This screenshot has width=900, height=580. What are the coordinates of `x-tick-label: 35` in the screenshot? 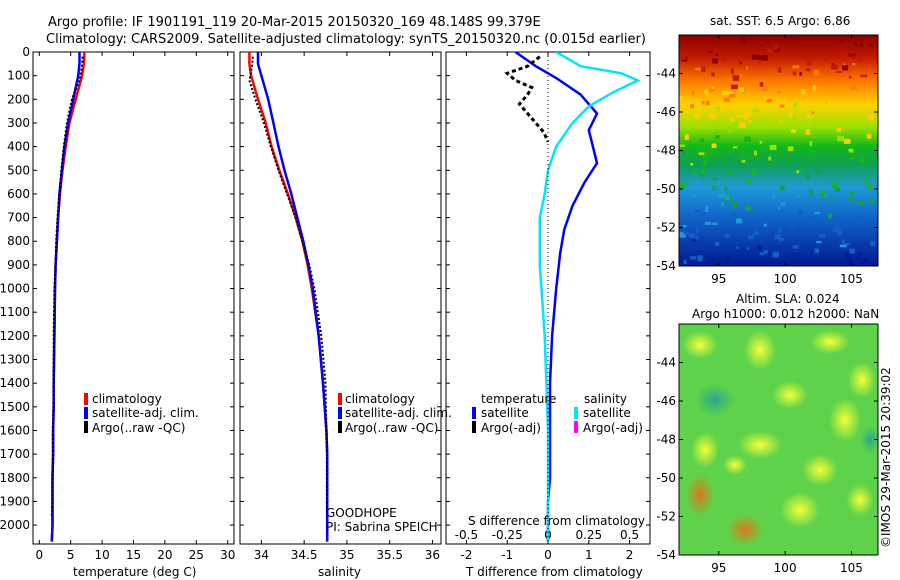 It's located at (346, 555).